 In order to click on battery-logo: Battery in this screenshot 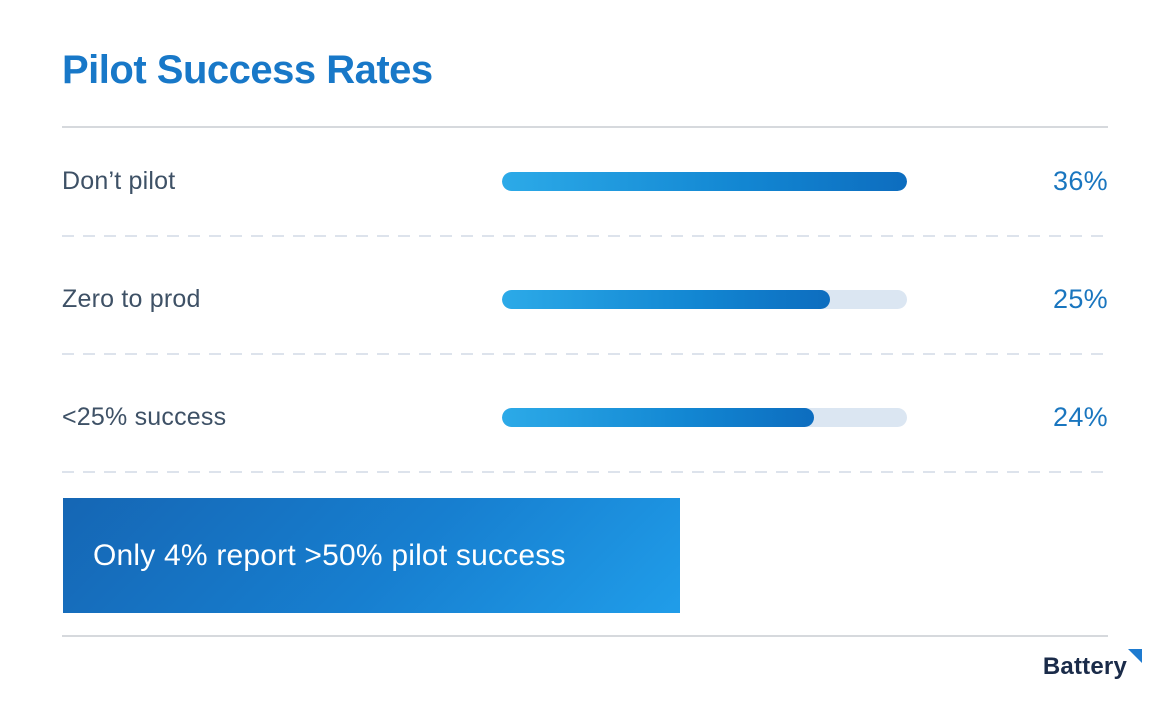, I will do `click(1092, 665)`.